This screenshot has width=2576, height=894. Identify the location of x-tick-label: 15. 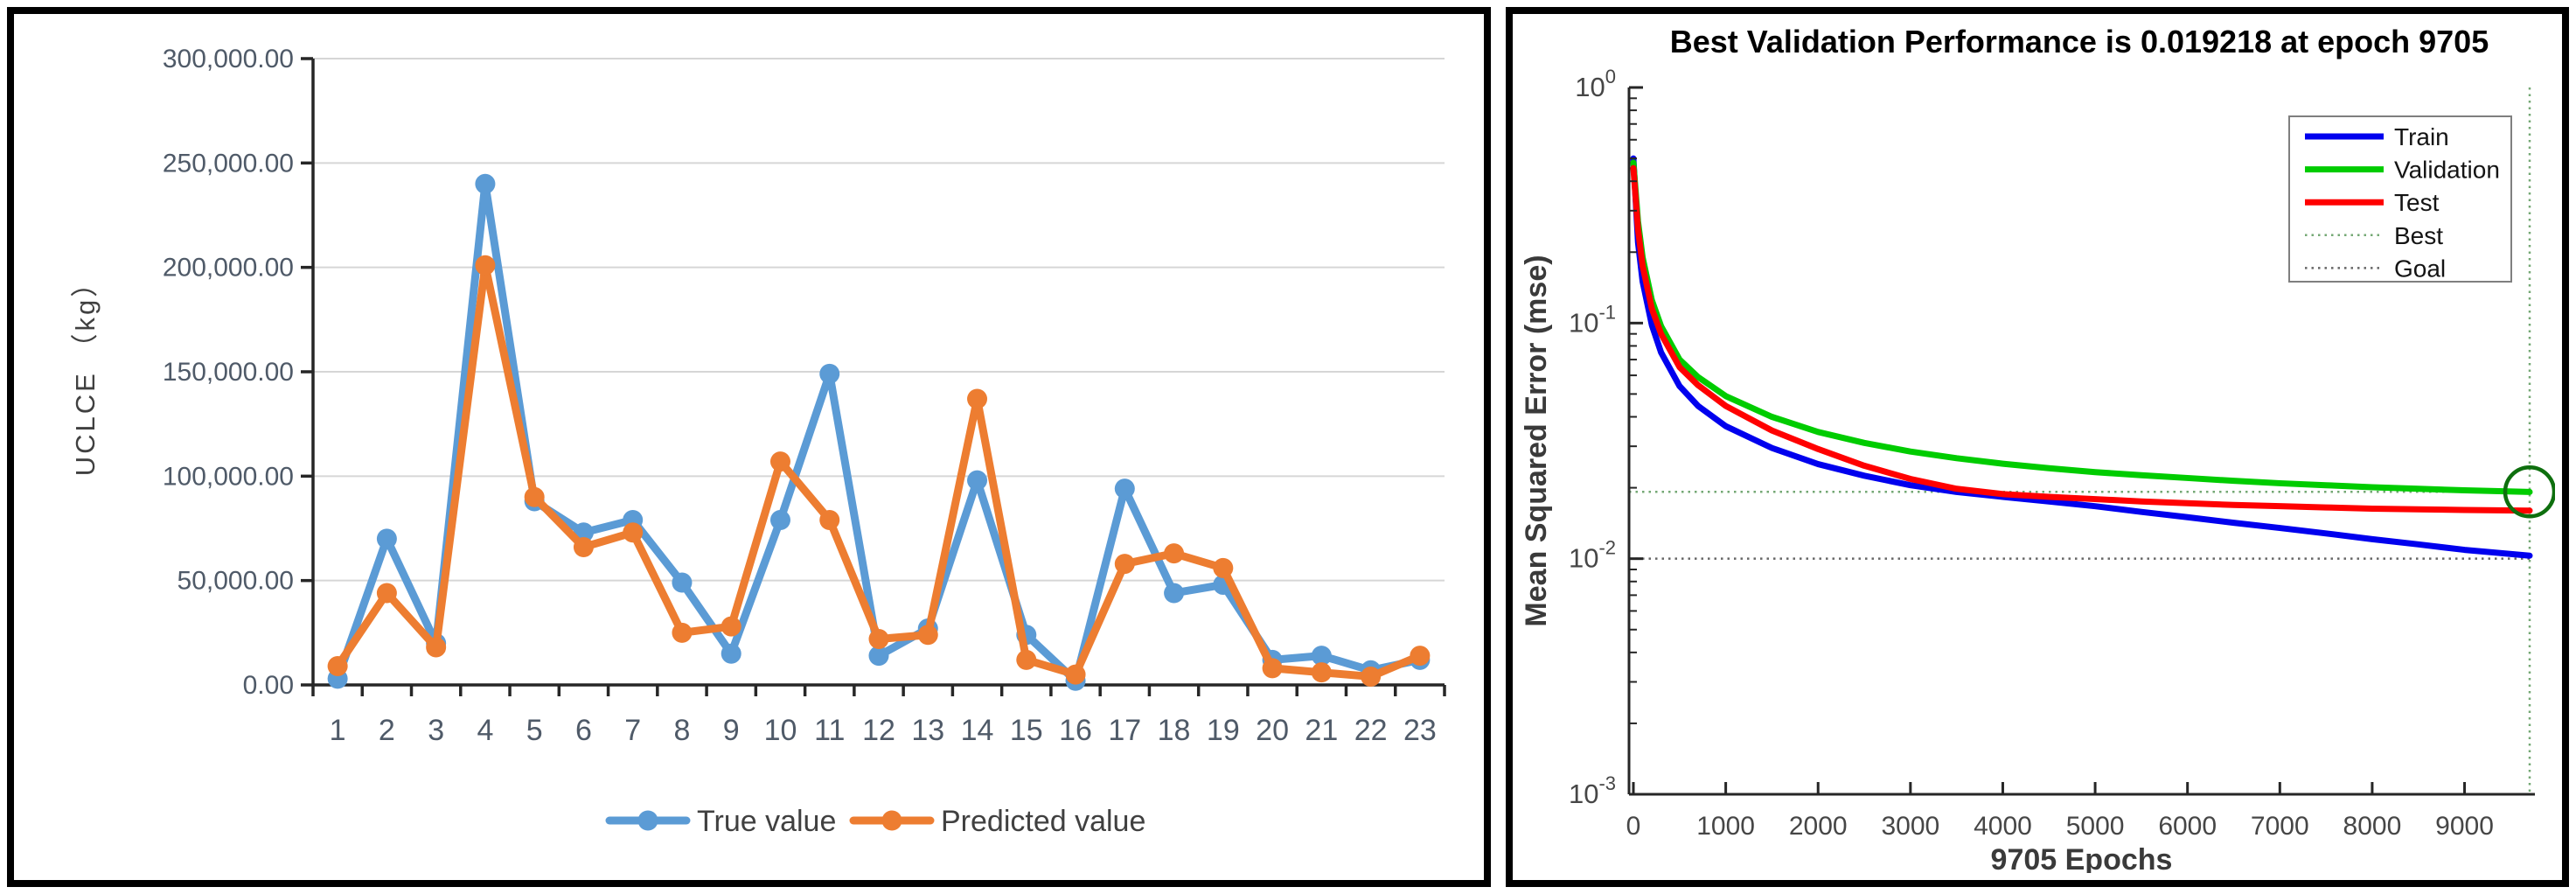
(1026, 730).